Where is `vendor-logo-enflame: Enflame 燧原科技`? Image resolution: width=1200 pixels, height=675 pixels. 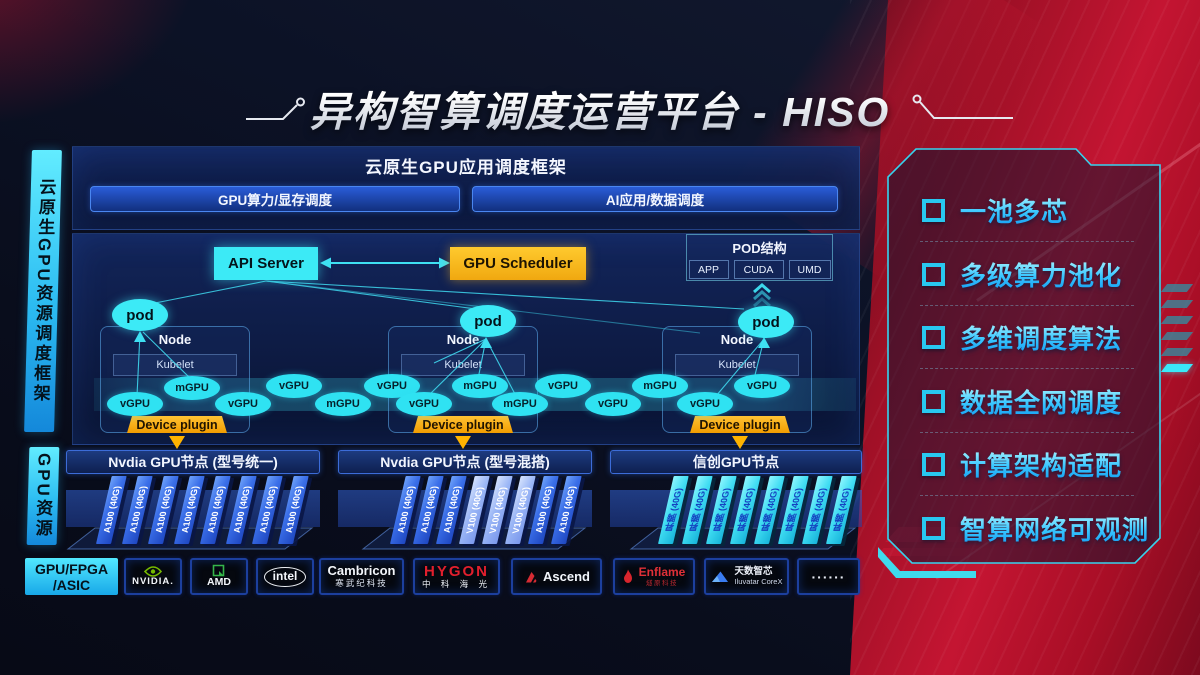
vendor-logo-enflame: Enflame 燧原科技 is located at coordinates (654, 576).